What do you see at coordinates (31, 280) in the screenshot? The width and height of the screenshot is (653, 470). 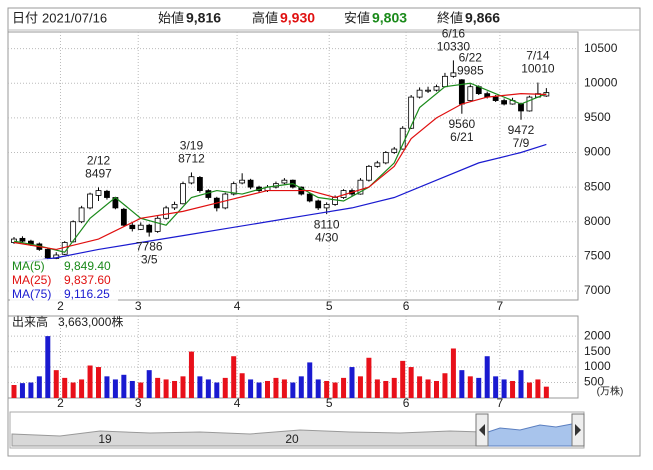 I see `legend-label: MA(25)` at bounding box center [31, 280].